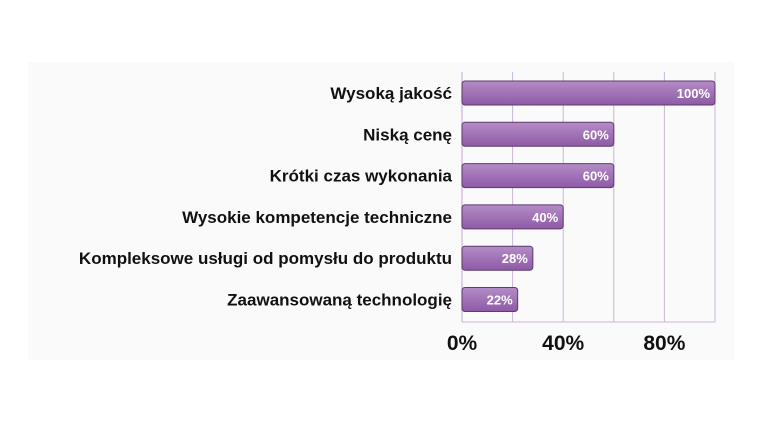 The height and width of the screenshot is (424, 764). Describe the element at coordinates (361, 176) in the screenshot. I see `category-label: Krótki czas wykonania` at that location.